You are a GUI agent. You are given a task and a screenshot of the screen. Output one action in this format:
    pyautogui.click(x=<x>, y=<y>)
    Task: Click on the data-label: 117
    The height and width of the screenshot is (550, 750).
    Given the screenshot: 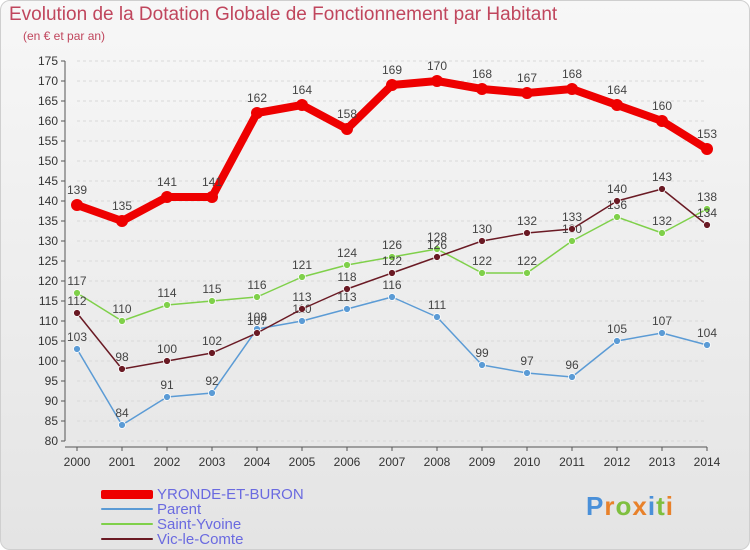 What is the action you would take?
    pyautogui.click(x=76, y=281)
    